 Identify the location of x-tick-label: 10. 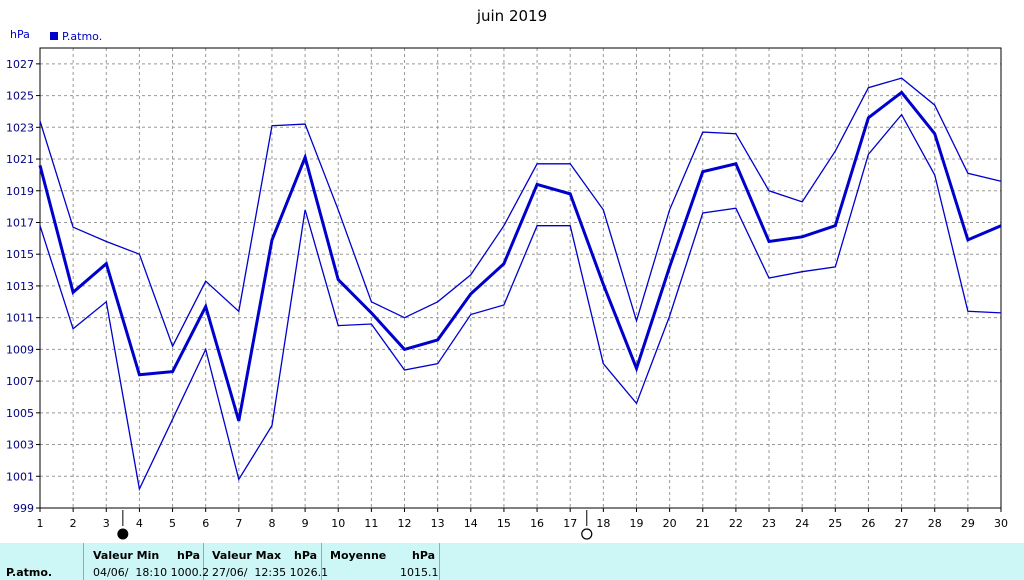
(338, 523).